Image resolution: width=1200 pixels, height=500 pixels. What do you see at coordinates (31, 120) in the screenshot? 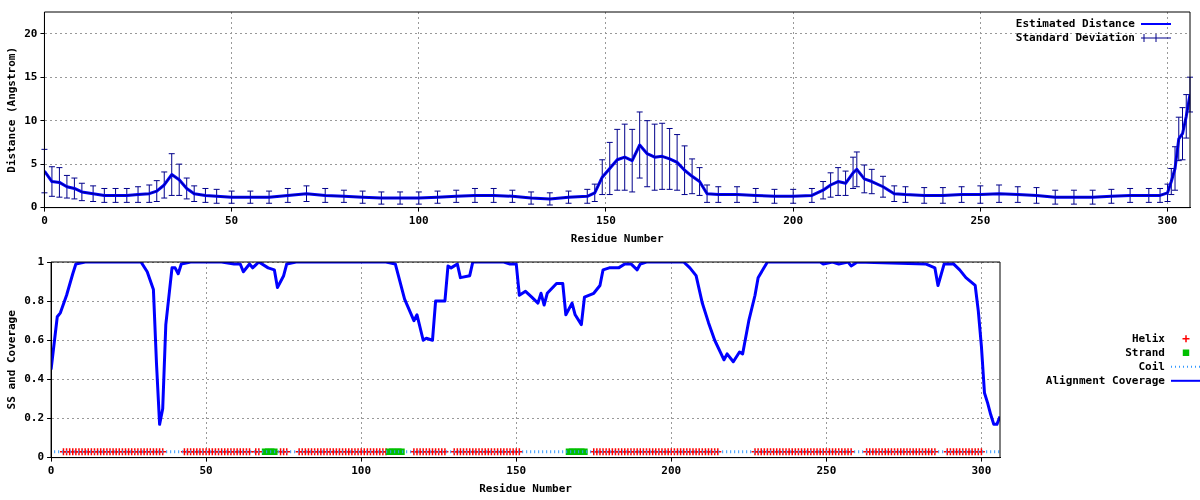
I see `y-tick-label: 10` at bounding box center [31, 120].